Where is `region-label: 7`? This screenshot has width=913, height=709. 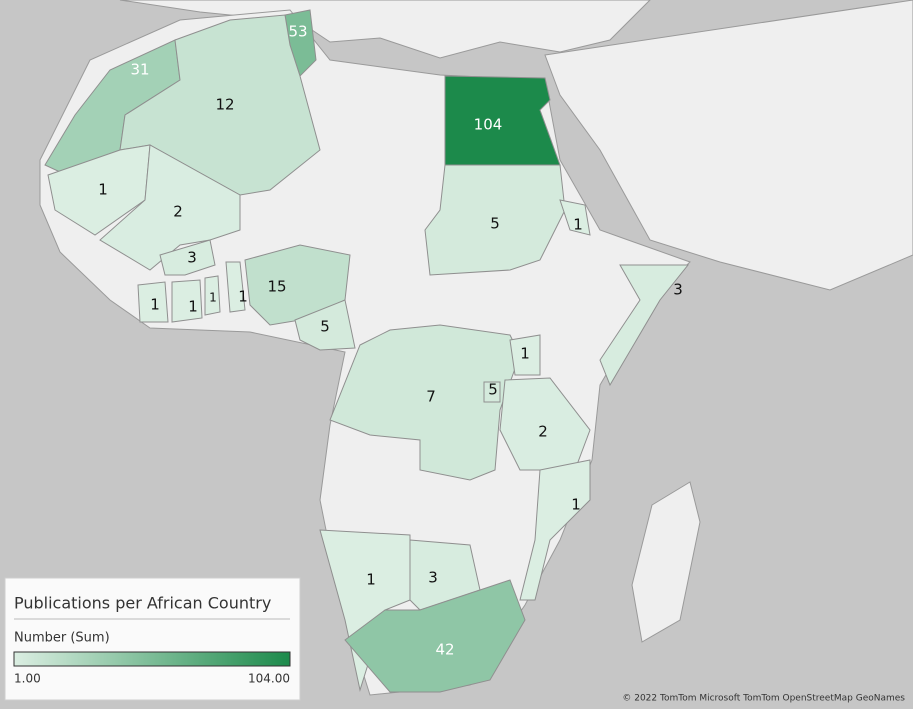 region-label: 7 is located at coordinates (431, 397).